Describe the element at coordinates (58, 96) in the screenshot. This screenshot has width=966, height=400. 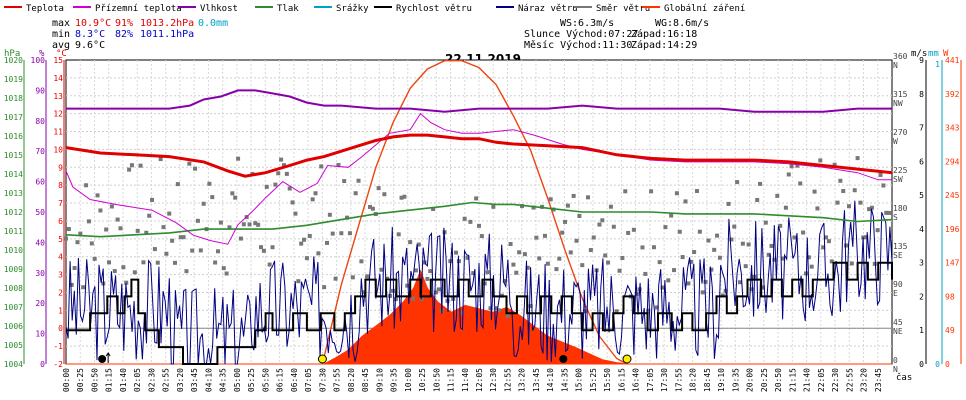
I see `c-tick: 13` at that location.